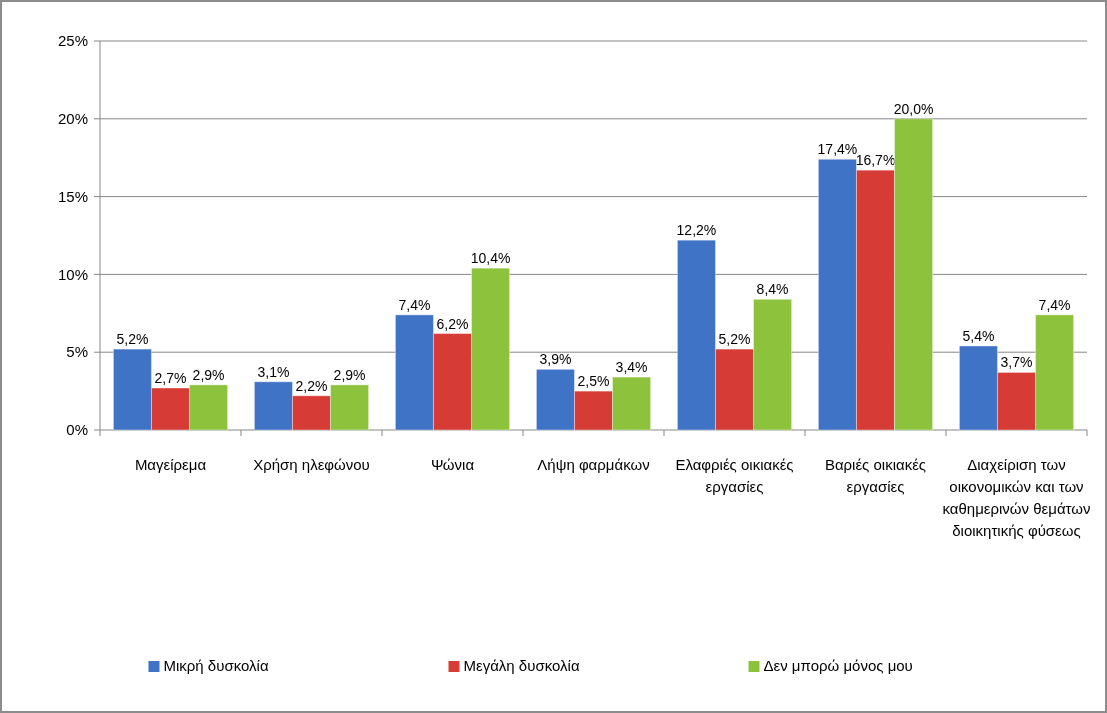 The width and height of the screenshot is (1107, 713). What do you see at coordinates (170, 464) in the screenshot?
I see `x-tick-label: Μαγείρεμα` at bounding box center [170, 464].